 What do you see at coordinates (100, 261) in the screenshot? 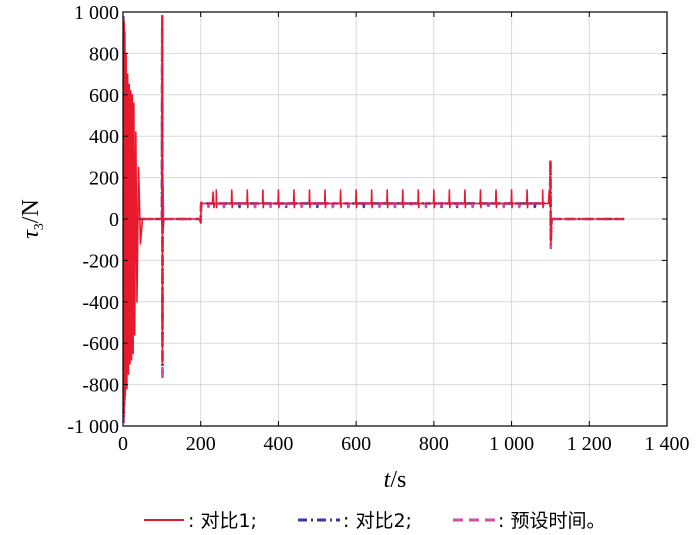
I see `y-tick-label: -200` at bounding box center [100, 261].